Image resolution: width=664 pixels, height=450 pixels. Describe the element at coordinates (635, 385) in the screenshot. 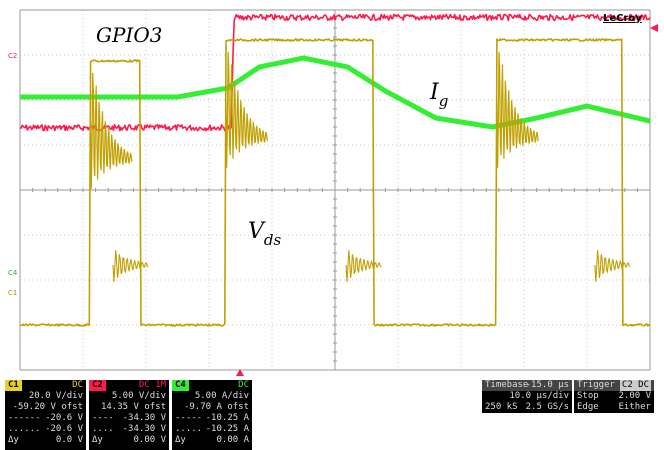

I see `trigger-badge: C2 DC` at that location.